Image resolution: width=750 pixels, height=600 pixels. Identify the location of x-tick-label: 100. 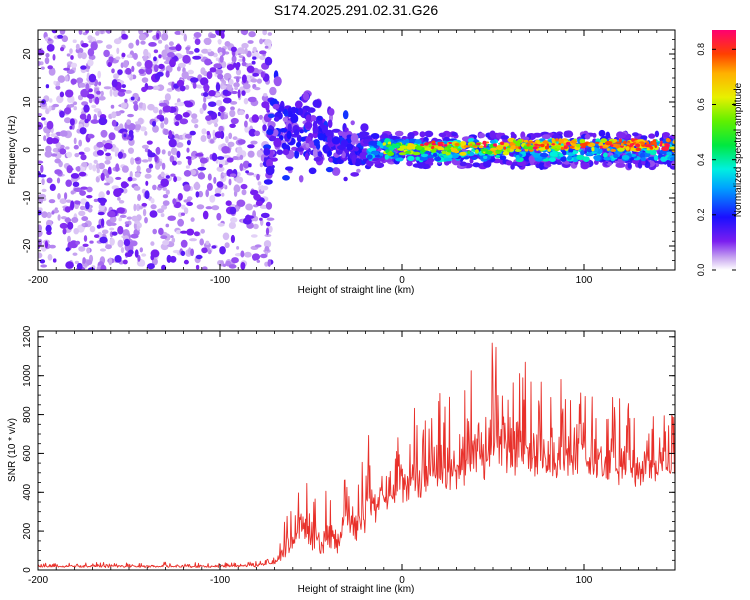
(584, 280).